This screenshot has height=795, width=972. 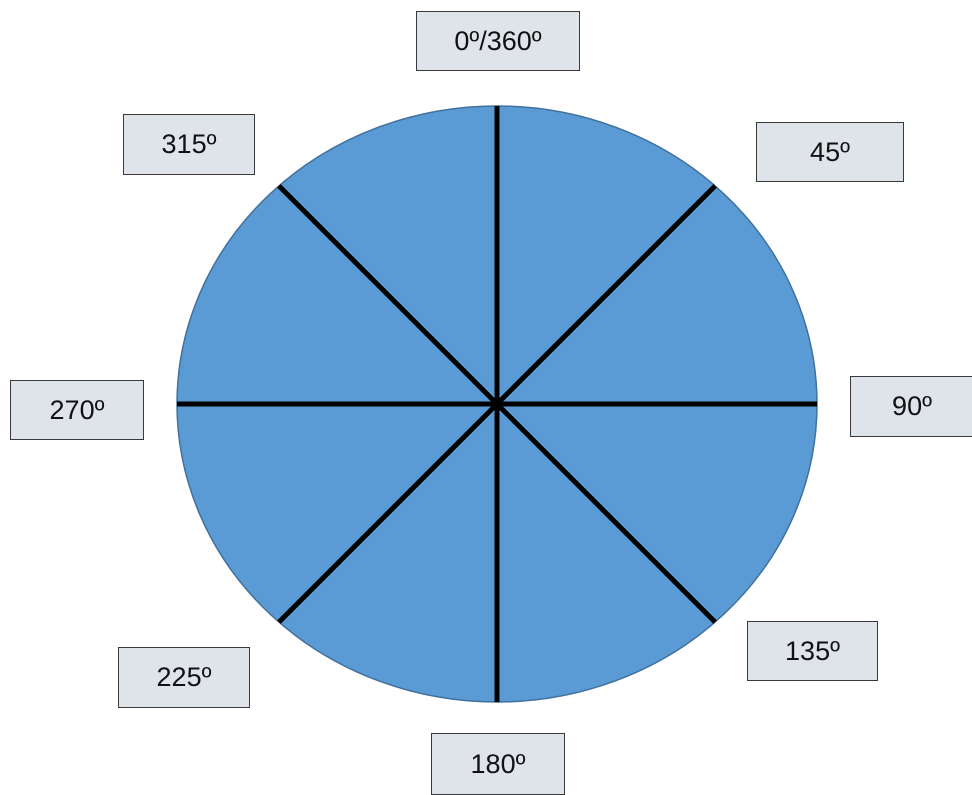 What do you see at coordinates (498, 764) in the screenshot?
I see `label-180-degrees: 180º` at bounding box center [498, 764].